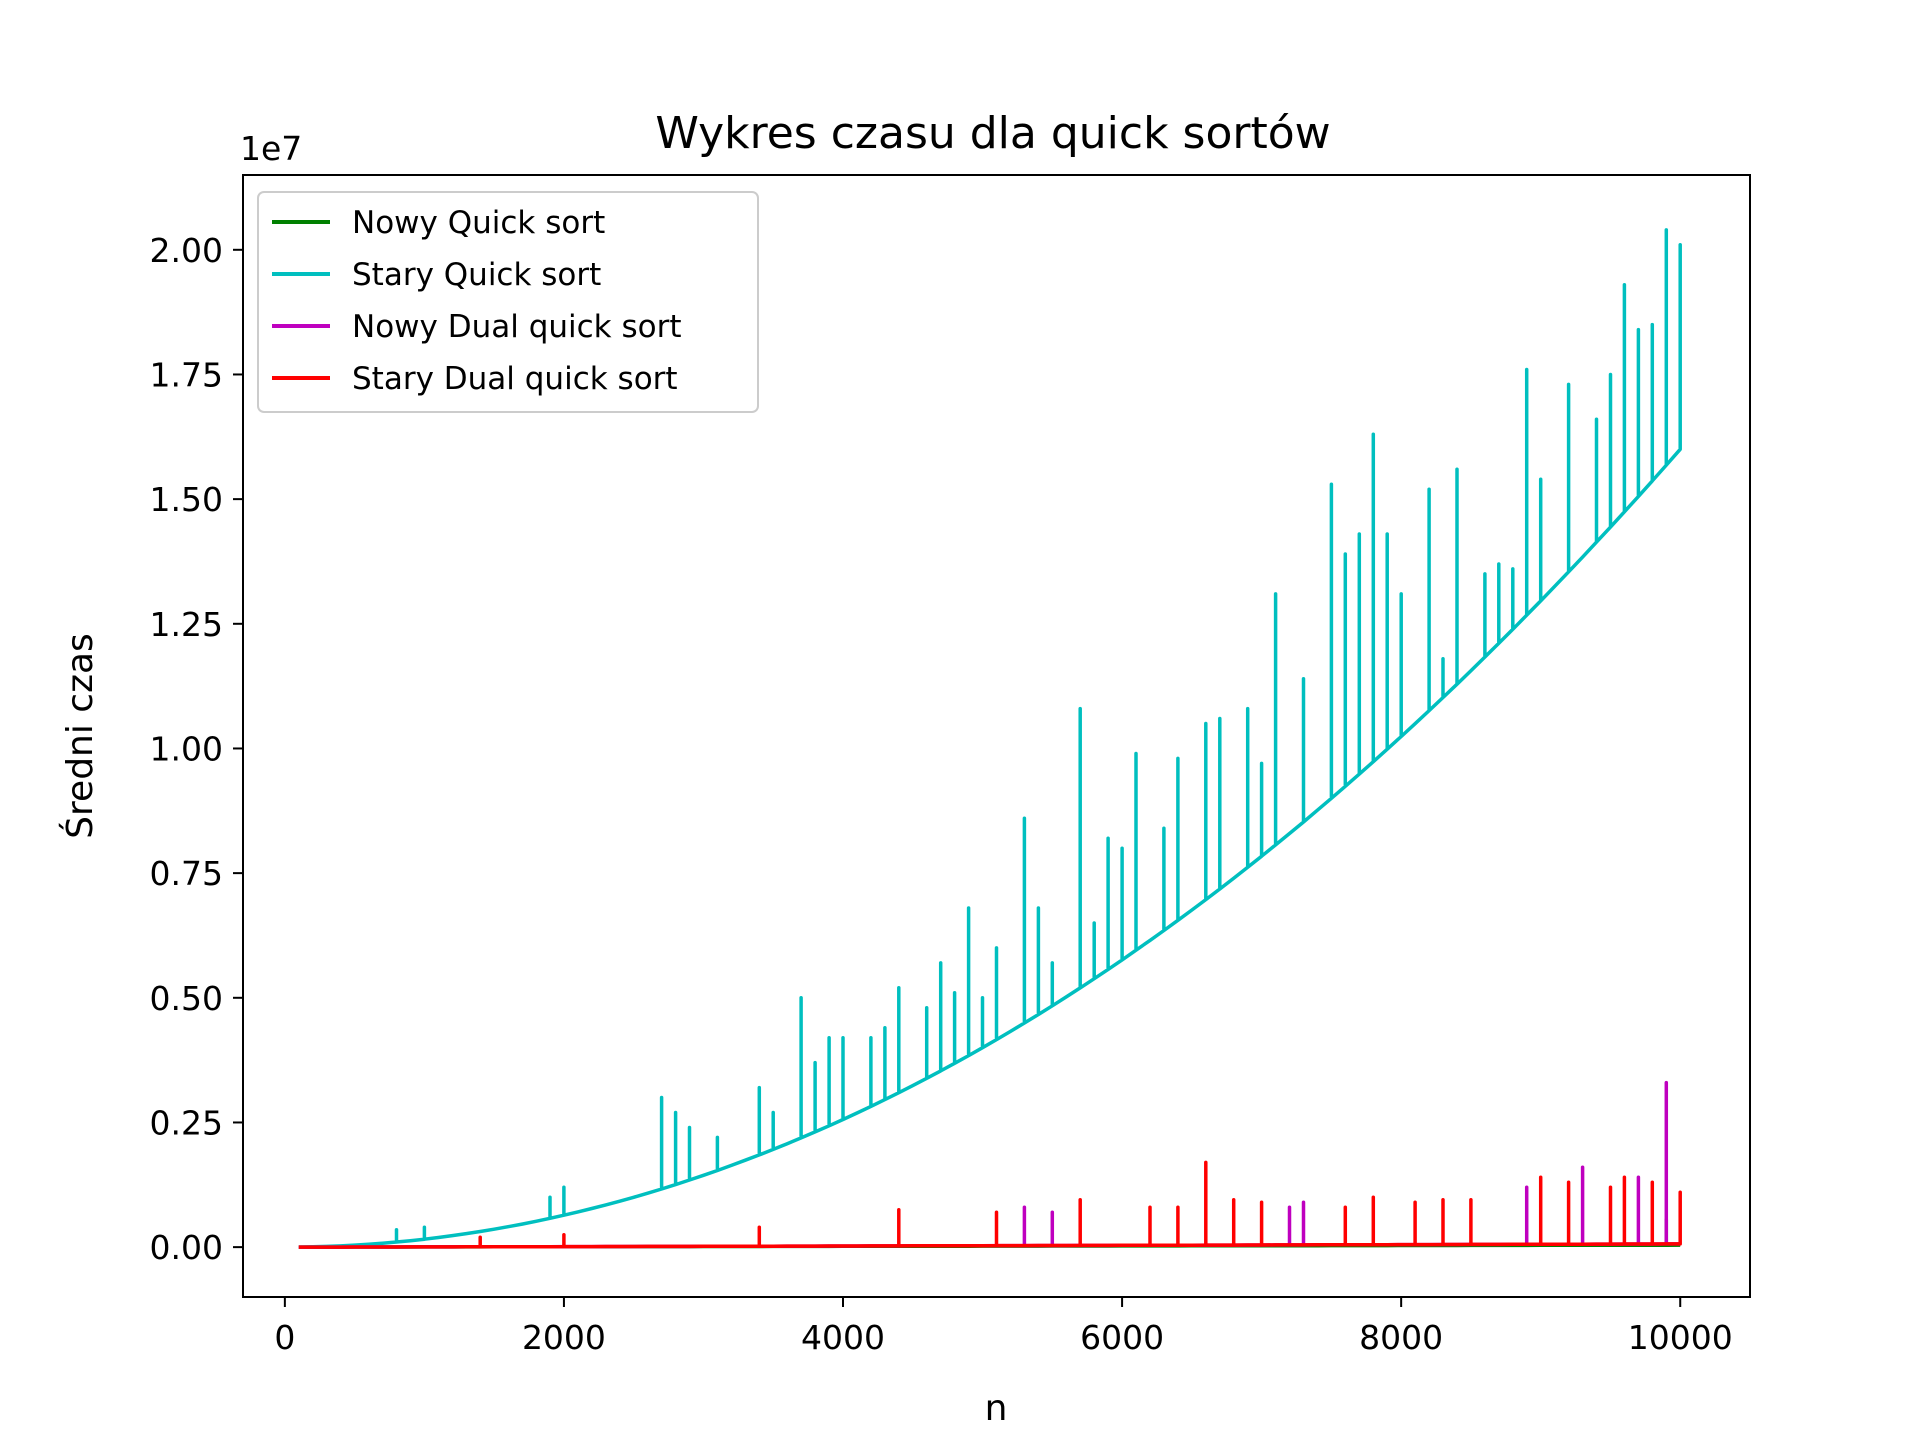 Image resolution: width=1920 pixels, height=1440 pixels. I want to click on y-offset-label: 1e7, so click(271, 148).